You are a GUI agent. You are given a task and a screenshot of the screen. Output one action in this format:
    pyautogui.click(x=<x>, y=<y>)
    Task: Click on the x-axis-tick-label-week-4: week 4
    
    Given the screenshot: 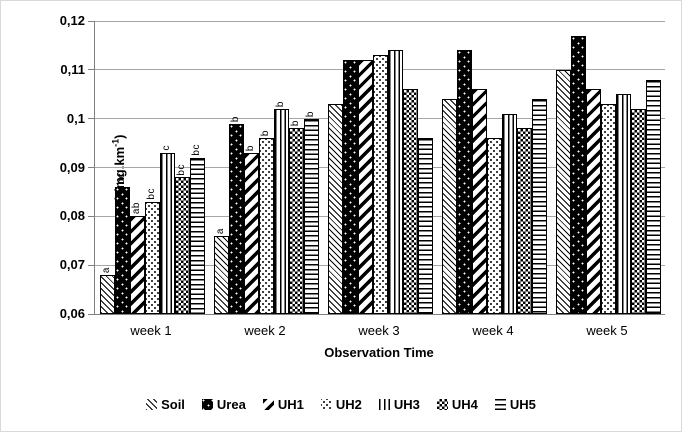 What is the action you would take?
    pyautogui.click(x=493, y=330)
    